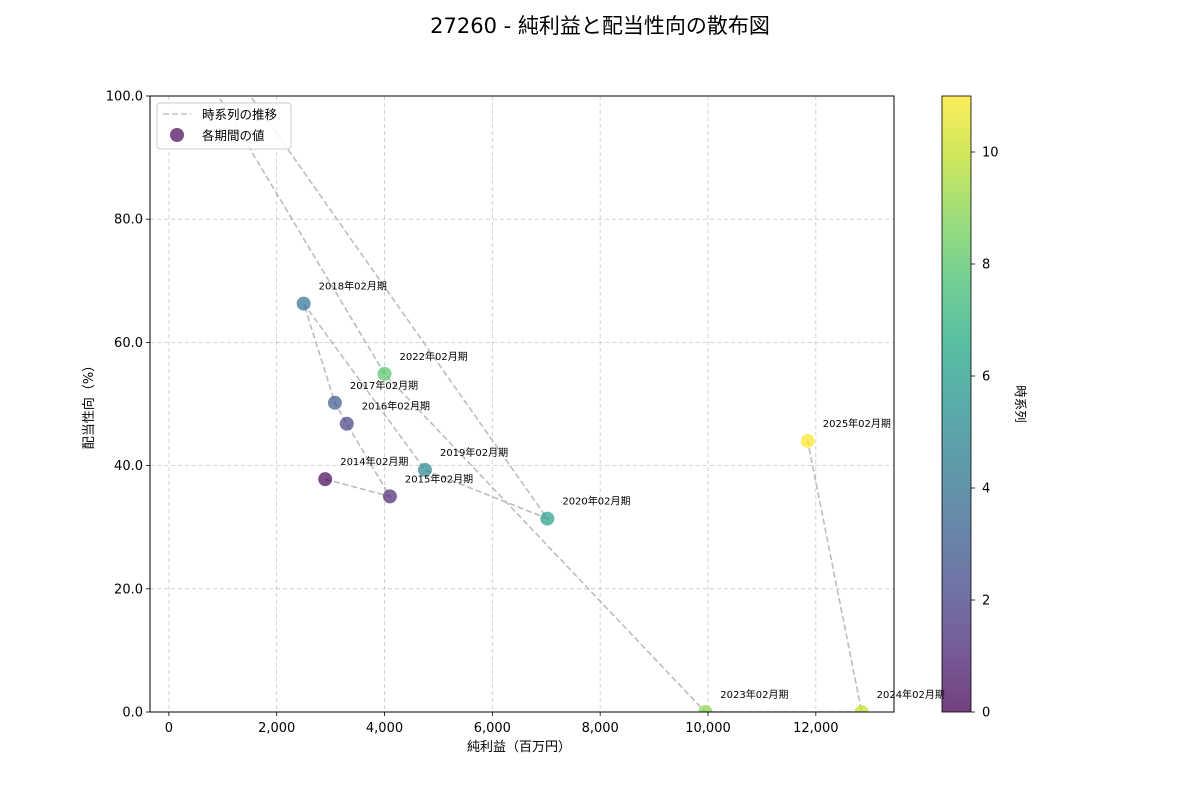 The image size is (1200, 800). What do you see at coordinates (434, 356) in the screenshot?
I see `data-point-label: 2022年02月期` at bounding box center [434, 356].